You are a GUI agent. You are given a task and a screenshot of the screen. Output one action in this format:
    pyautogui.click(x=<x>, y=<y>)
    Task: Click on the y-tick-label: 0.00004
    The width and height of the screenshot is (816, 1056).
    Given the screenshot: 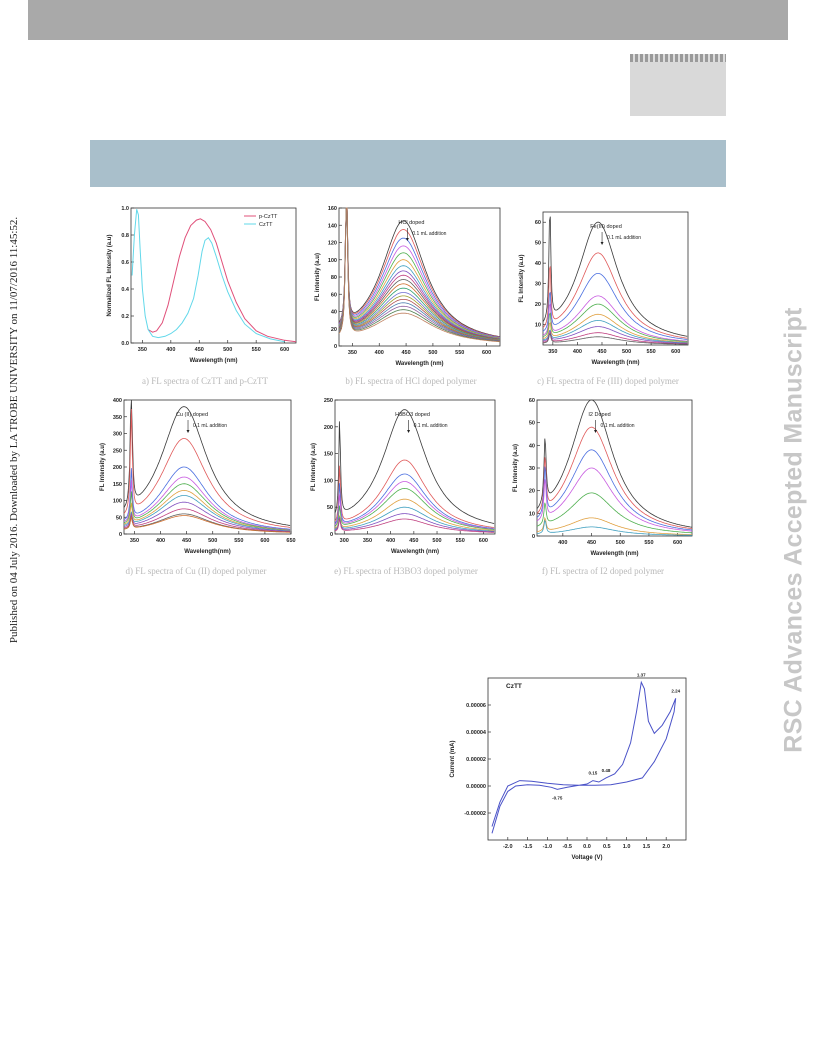 What is the action you would take?
    pyautogui.click(x=476, y=733)
    